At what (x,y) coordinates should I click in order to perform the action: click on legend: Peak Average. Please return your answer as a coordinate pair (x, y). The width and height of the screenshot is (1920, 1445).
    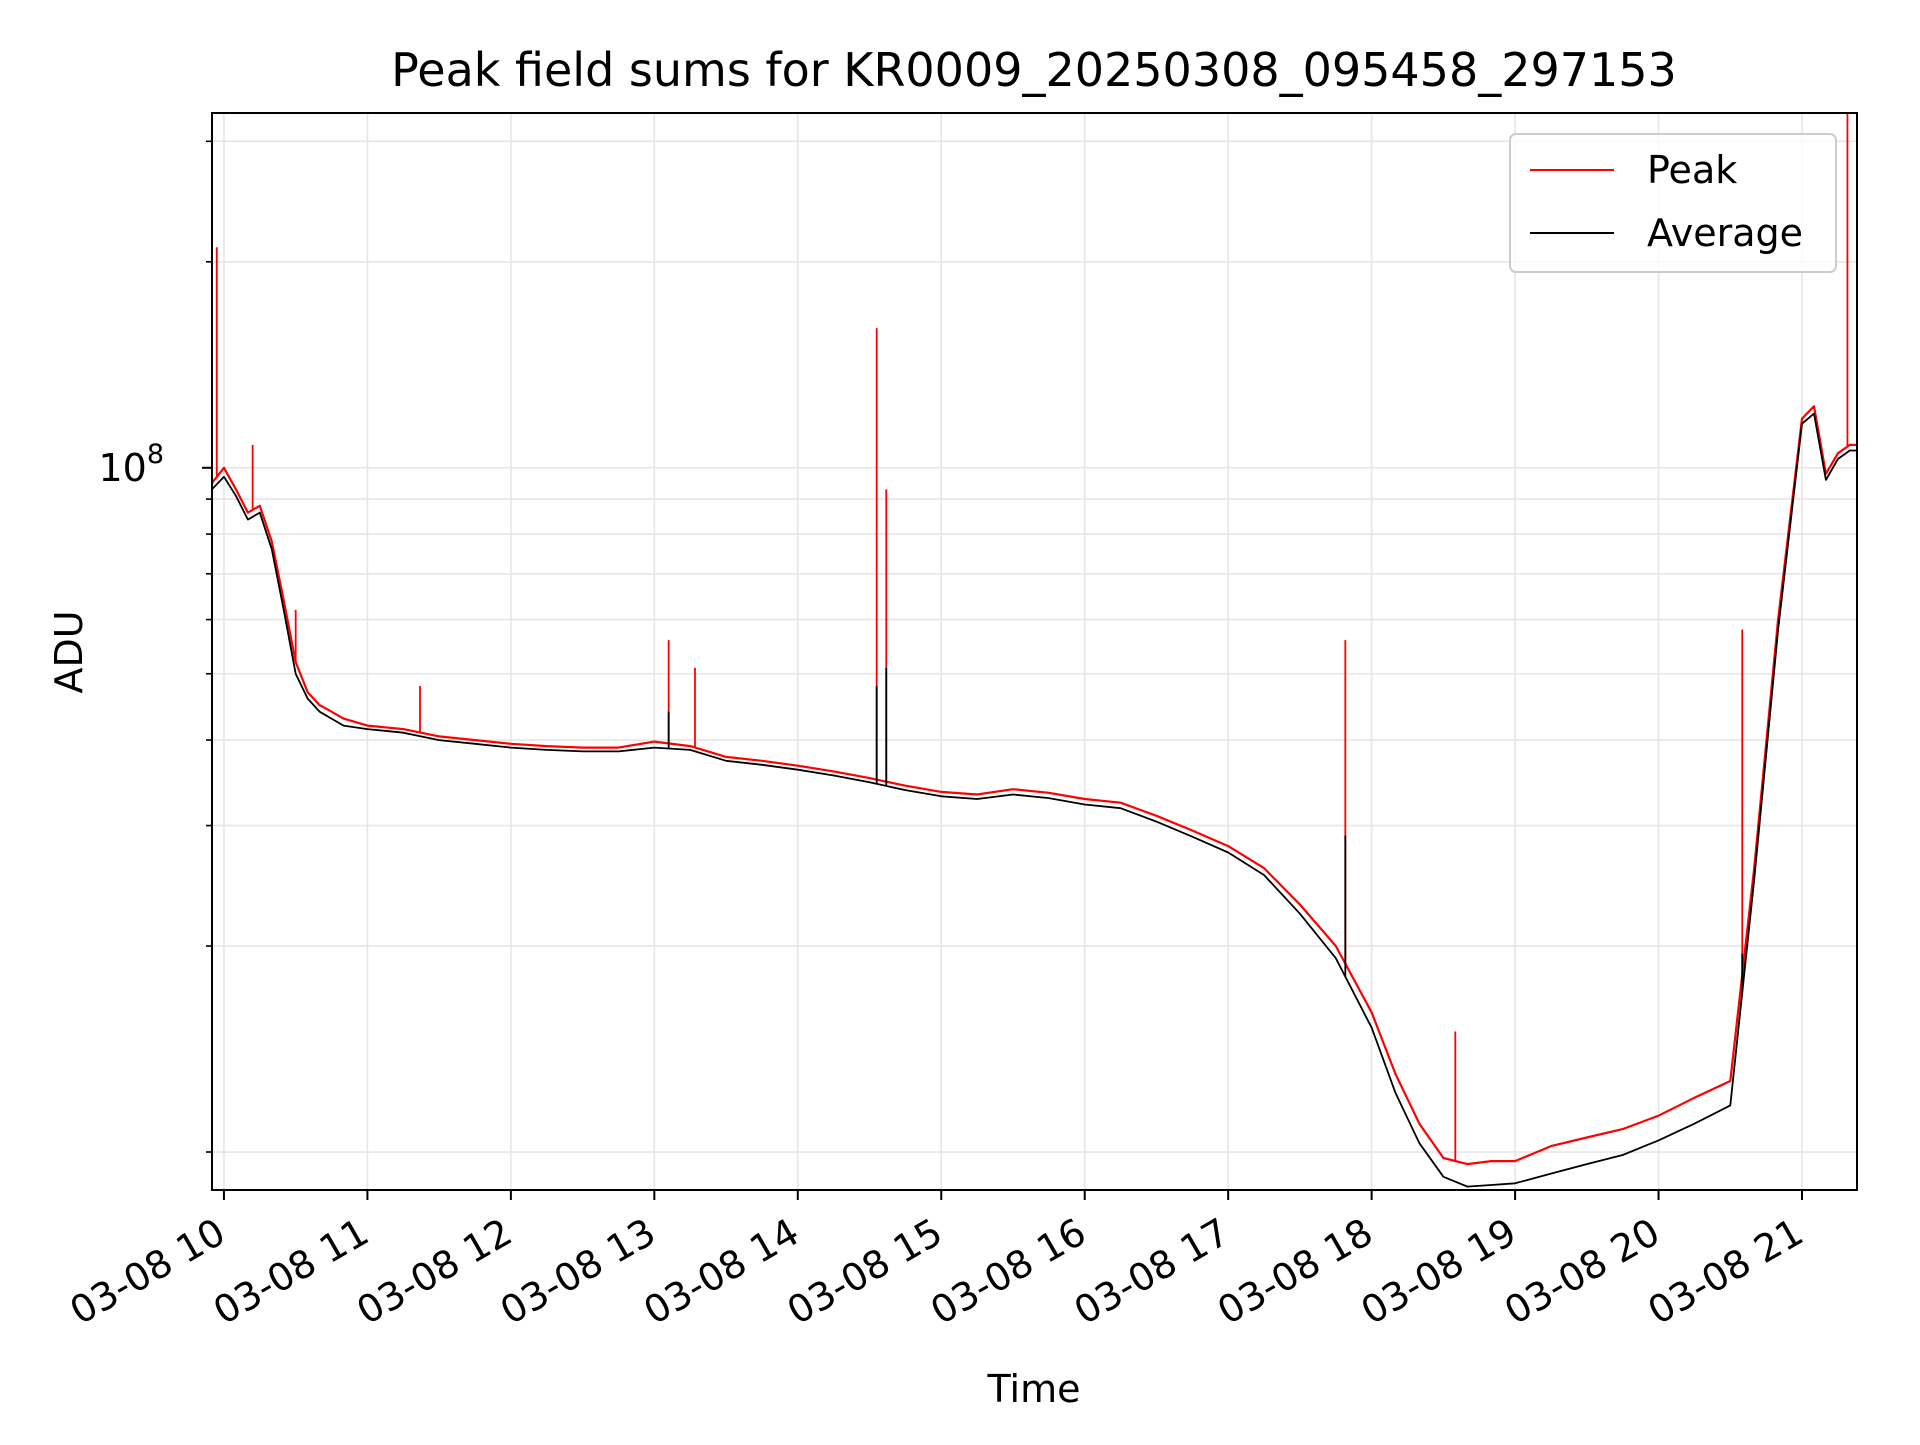
    Looking at the image, I should click on (1673, 203).